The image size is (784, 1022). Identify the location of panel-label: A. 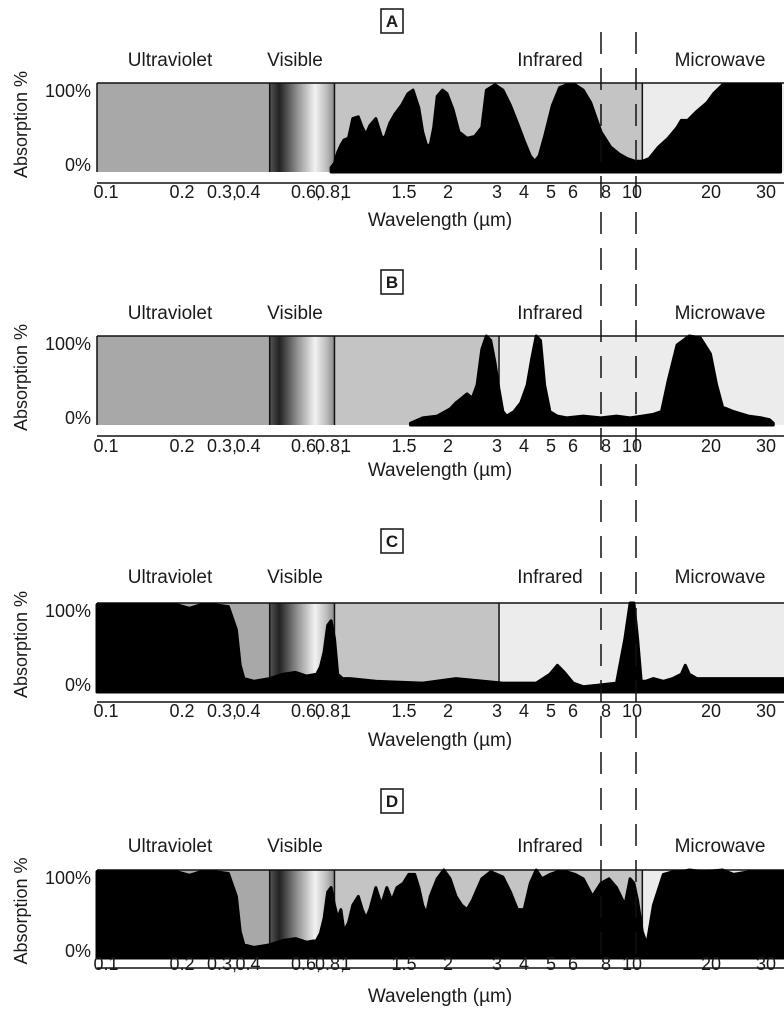
(392, 21).